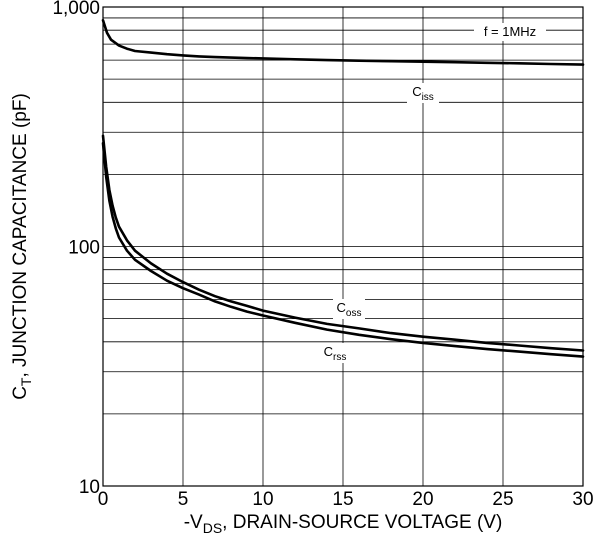 This screenshot has width=603, height=541. I want to click on annotation-backdrop, so click(510, 32).